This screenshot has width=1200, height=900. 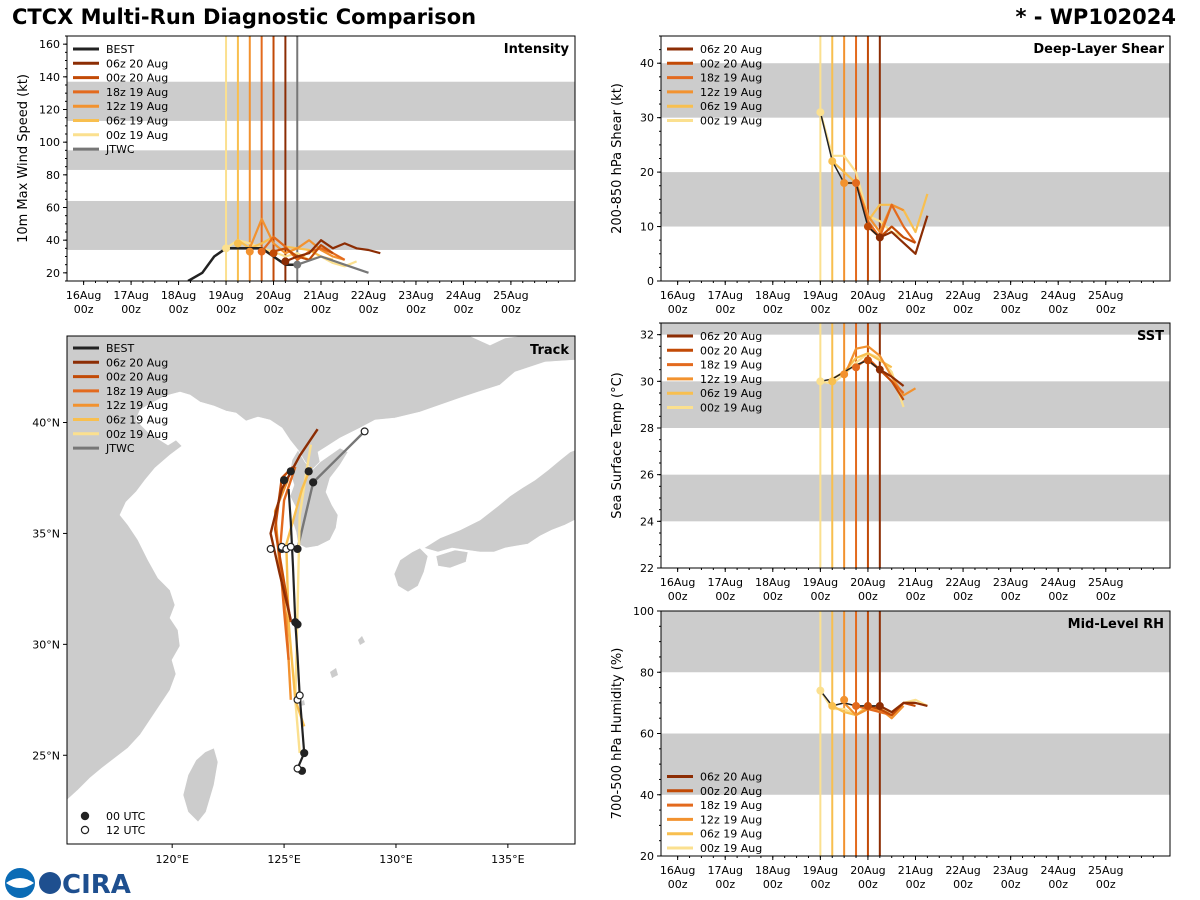 What do you see at coordinates (1105, 582) in the screenshot?
I see `sst-xtick-label: 25Aug` at bounding box center [1105, 582].